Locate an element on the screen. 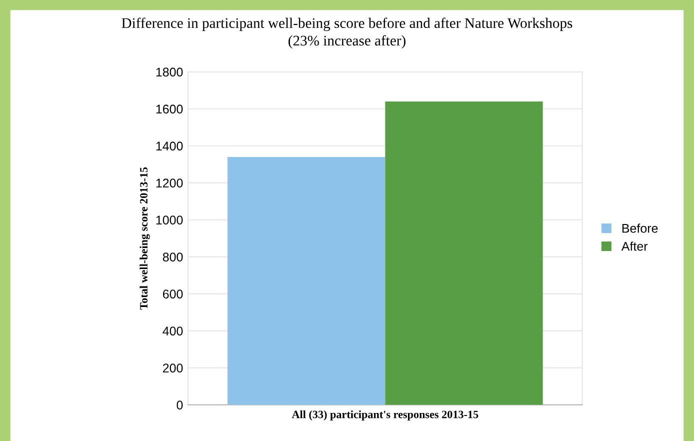  y-tick-label: 1600 is located at coordinates (169, 109).